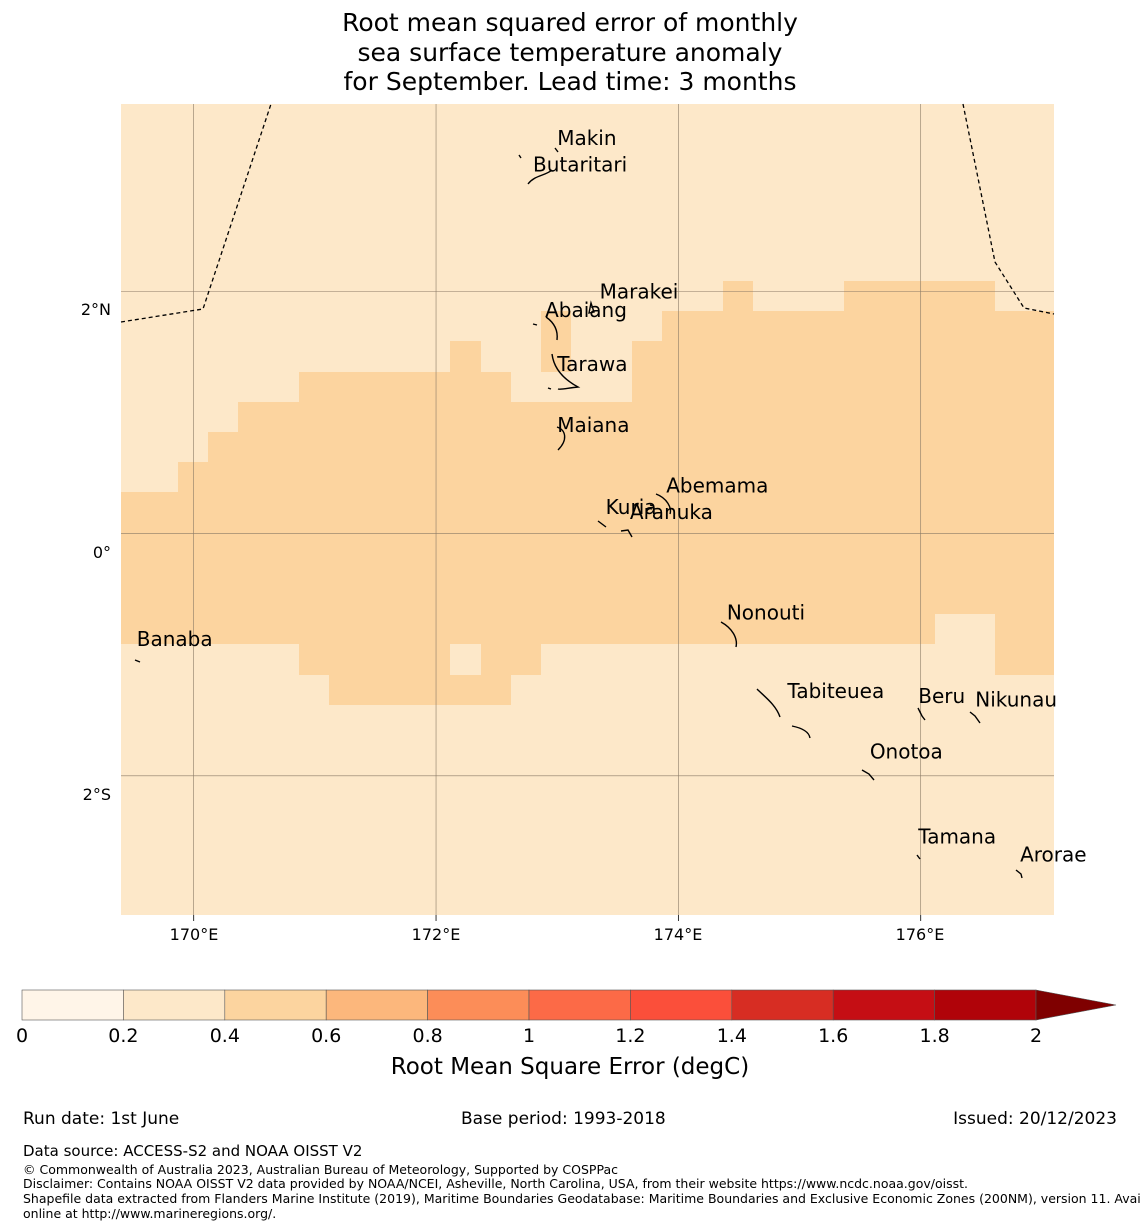  What do you see at coordinates (639, 292) in the screenshot?
I see `island-label-marakei: Marakei` at bounding box center [639, 292].